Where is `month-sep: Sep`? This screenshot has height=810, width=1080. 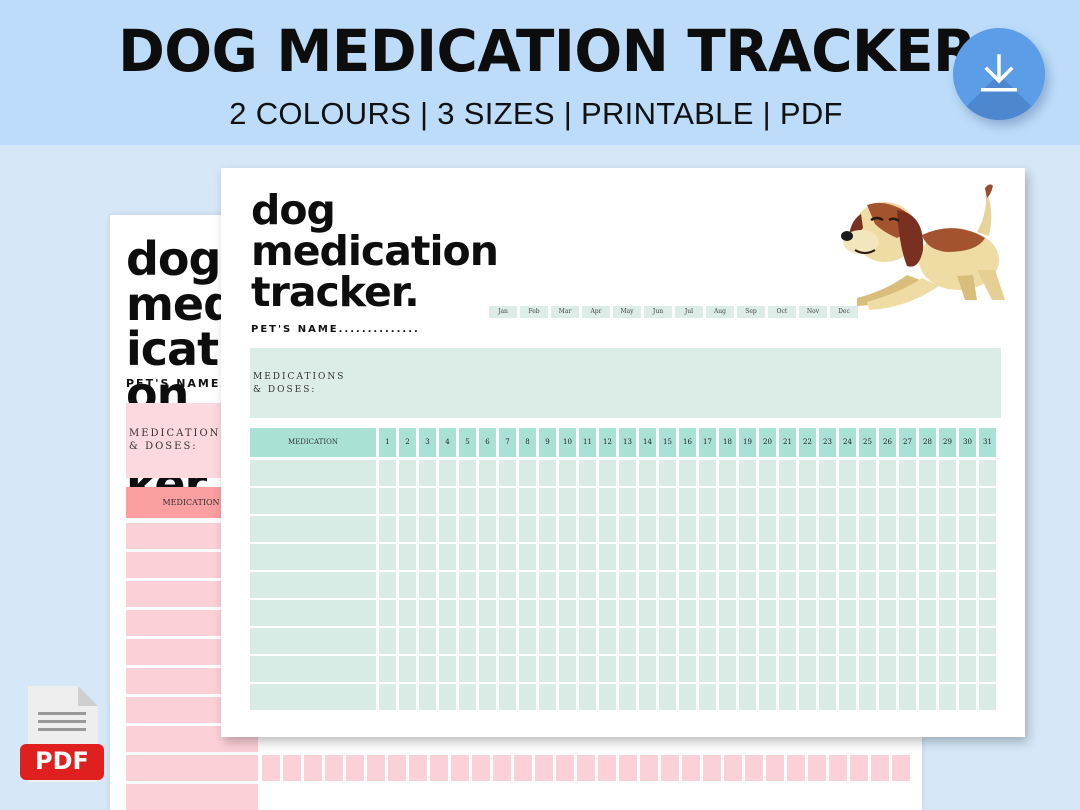 month-sep: Sep is located at coordinates (751, 312).